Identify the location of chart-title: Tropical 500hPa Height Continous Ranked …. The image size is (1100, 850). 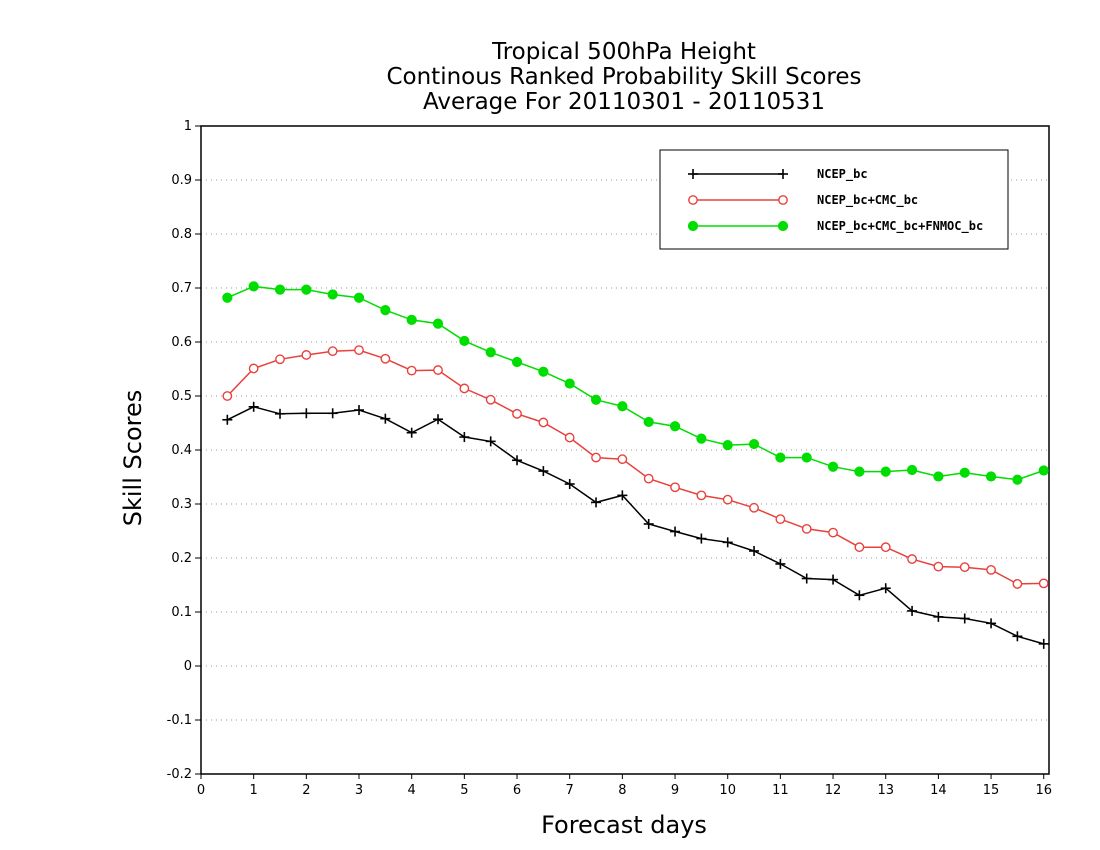
(623, 77).